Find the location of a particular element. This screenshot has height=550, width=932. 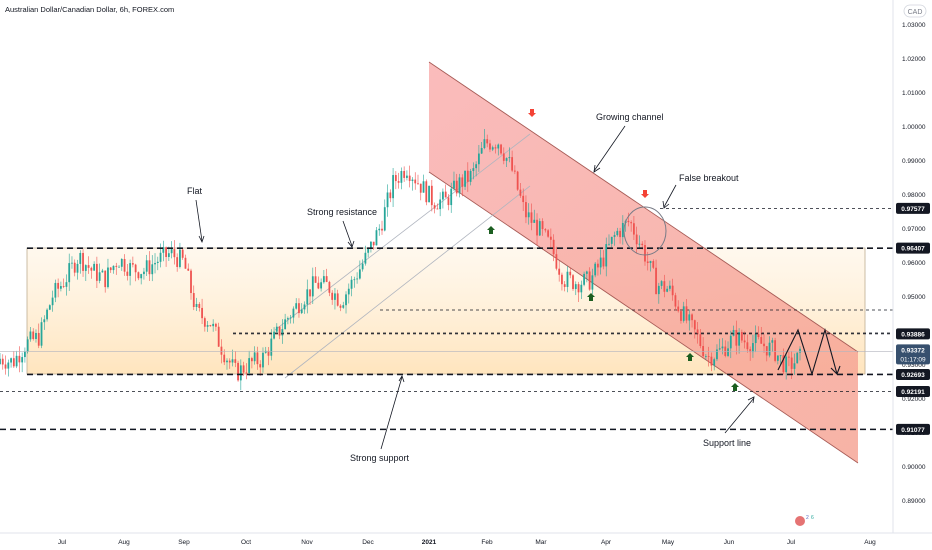

currency-badge: CAD is located at coordinates (915, 11).